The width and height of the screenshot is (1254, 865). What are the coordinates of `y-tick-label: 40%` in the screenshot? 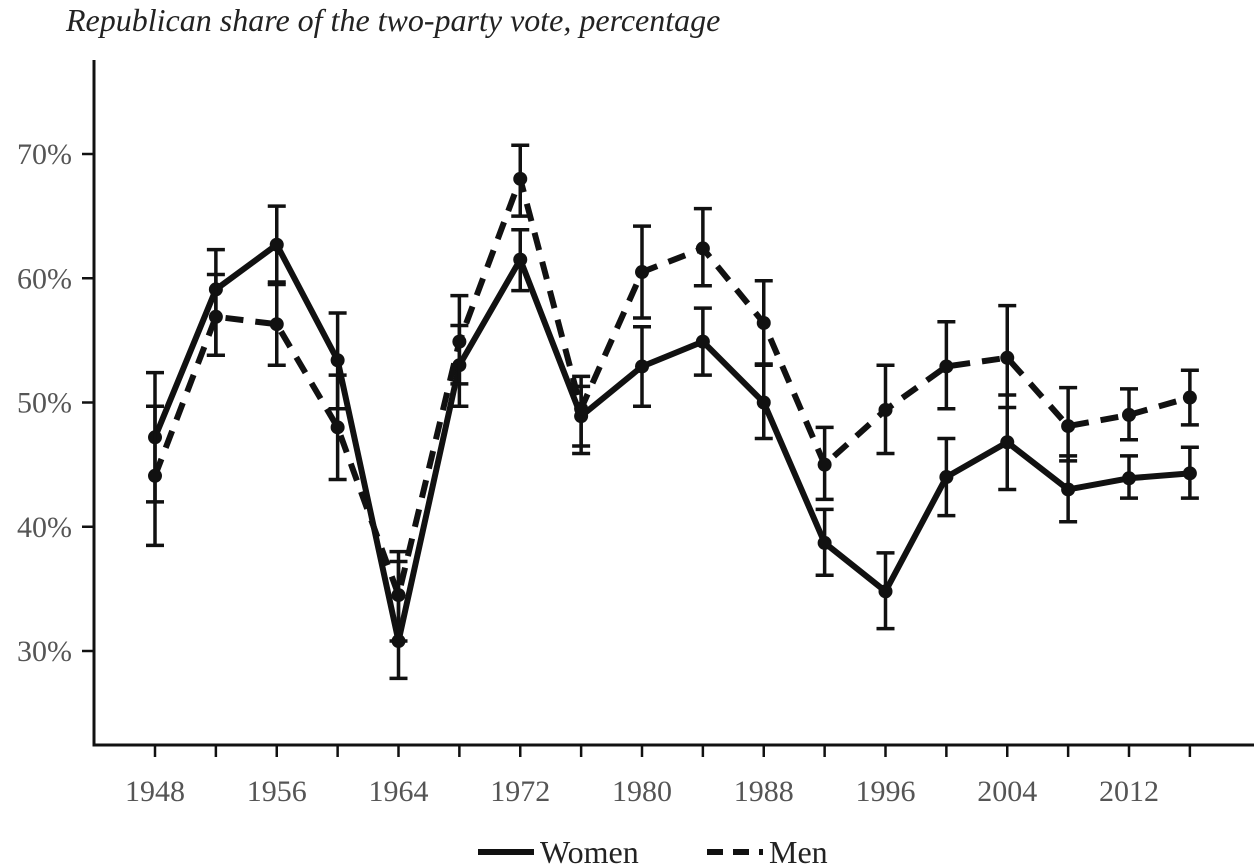 It's located at (44, 527).